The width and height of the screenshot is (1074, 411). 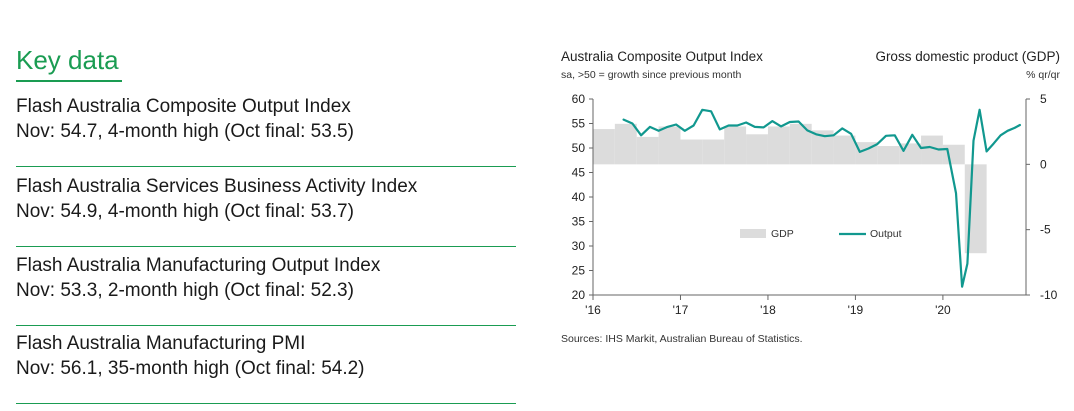 What do you see at coordinates (768, 310) in the screenshot?
I see `x-tick-label: '18` at bounding box center [768, 310].